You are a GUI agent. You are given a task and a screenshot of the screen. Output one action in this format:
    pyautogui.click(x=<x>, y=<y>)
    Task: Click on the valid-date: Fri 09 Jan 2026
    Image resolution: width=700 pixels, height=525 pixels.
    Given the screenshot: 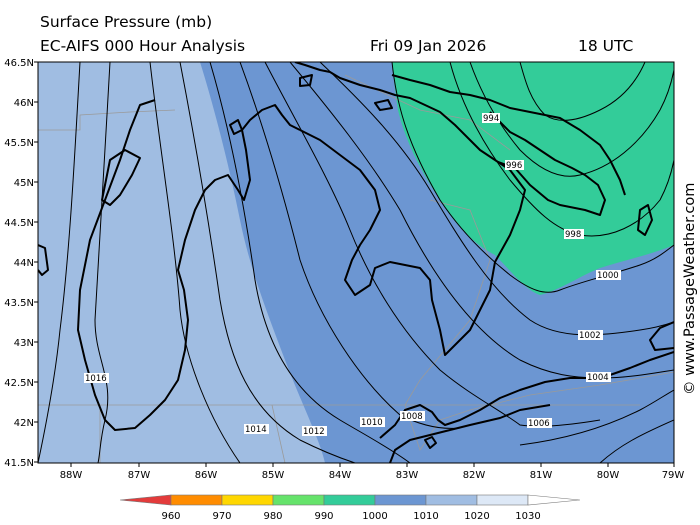 What is the action you would take?
    pyautogui.click(x=428, y=46)
    